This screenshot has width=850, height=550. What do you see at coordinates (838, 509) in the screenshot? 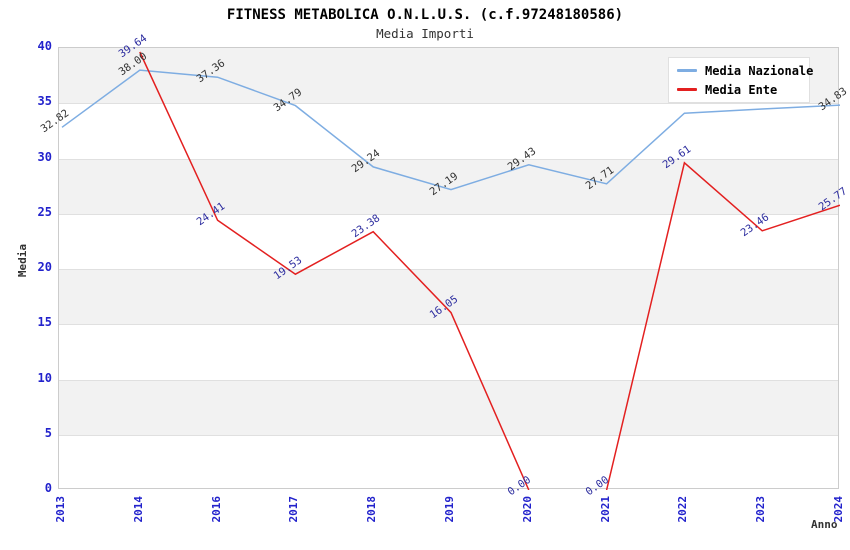
I see `x-tick-label: 2024` at bounding box center [838, 509].